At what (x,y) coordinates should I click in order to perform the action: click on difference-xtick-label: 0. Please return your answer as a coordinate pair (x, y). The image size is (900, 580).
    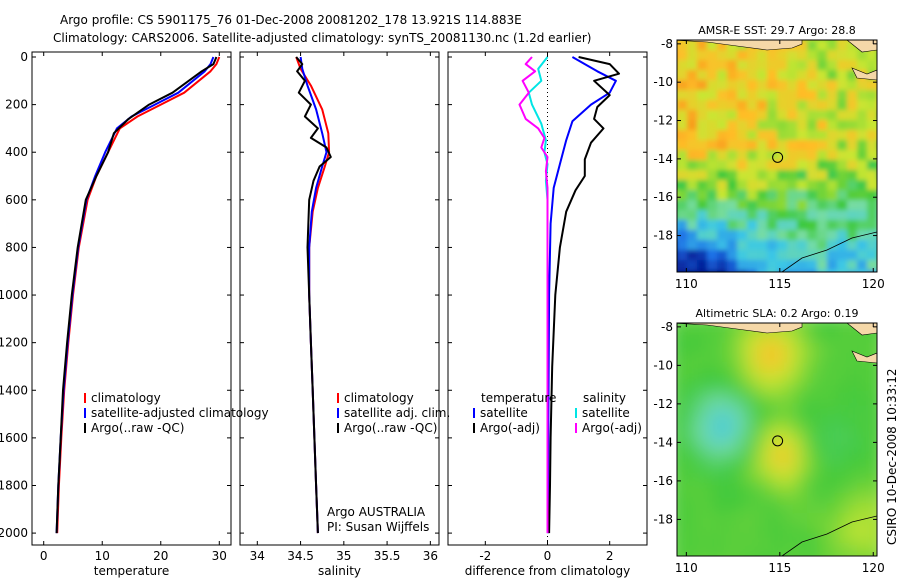
    Looking at the image, I should click on (548, 556).